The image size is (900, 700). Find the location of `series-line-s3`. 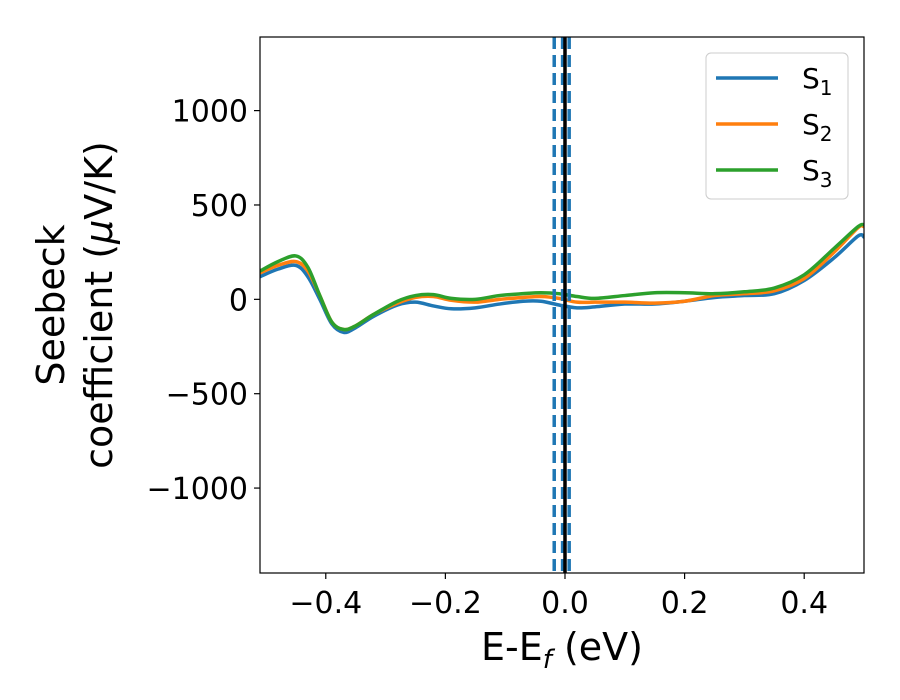

series-line-s3 is located at coordinates (562, 277).